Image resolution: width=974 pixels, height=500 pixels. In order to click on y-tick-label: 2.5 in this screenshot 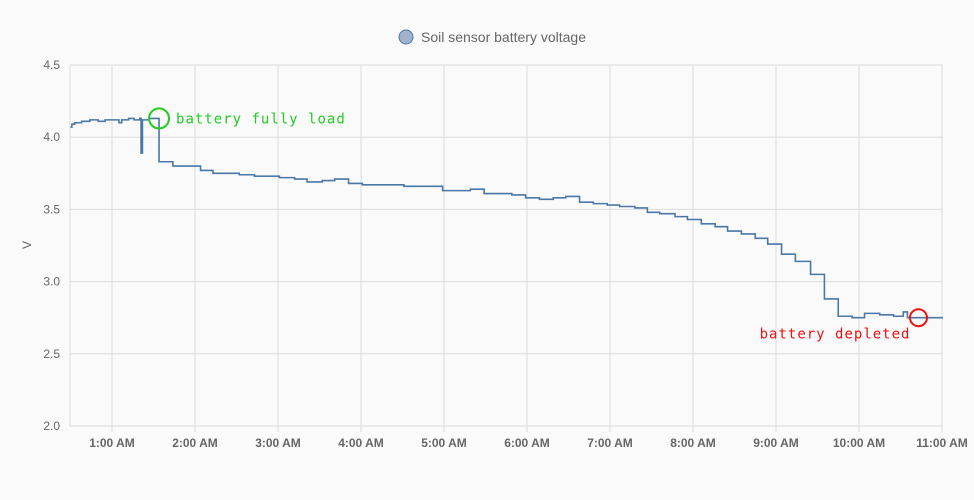, I will do `click(51, 354)`.